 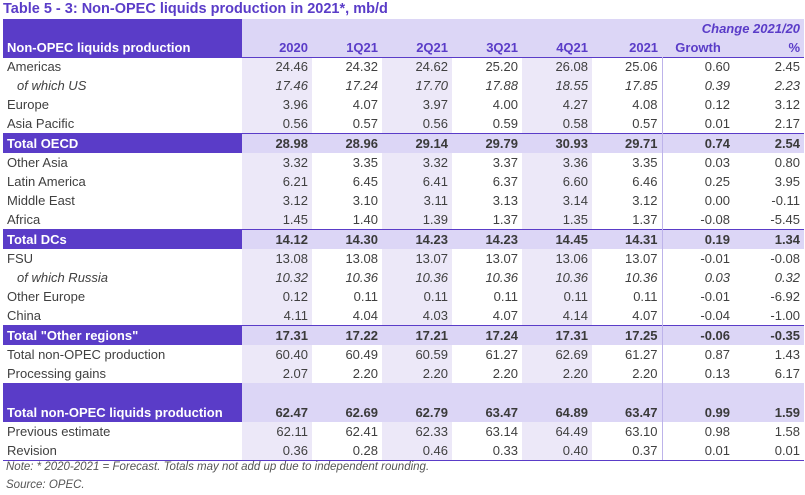 I want to click on table-cell: 29.79, so click(x=487, y=142).